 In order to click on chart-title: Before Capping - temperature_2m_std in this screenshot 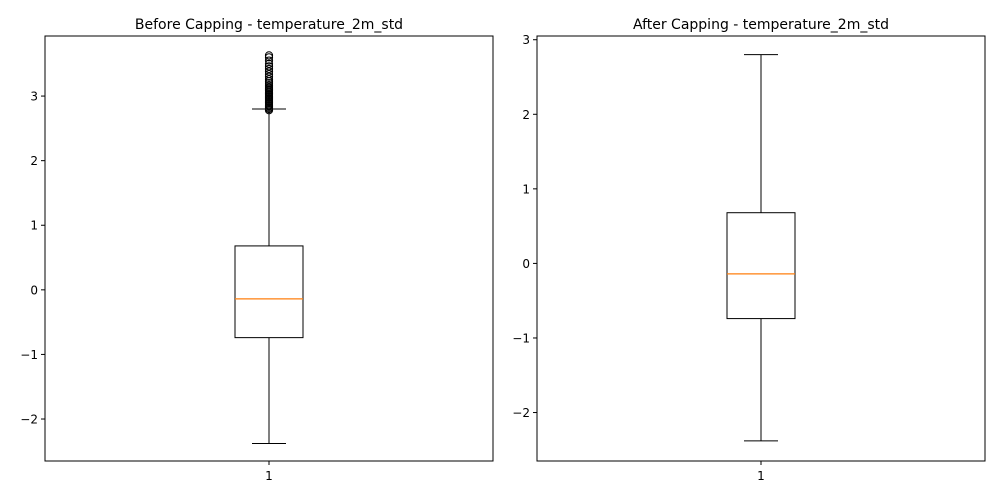, I will do `click(269, 25)`.